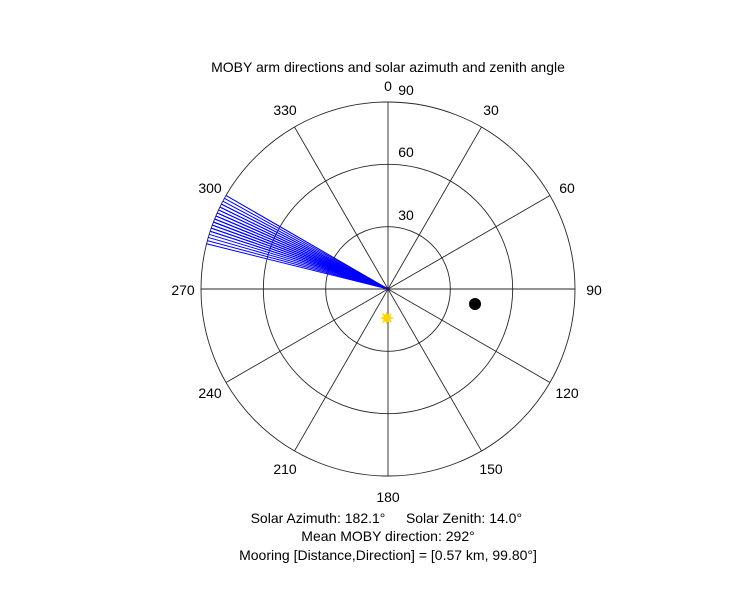 The width and height of the screenshot is (750, 600). What do you see at coordinates (210, 188) in the screenshot?
I see `theta-tick-300: 300` at bounding box center [210, 188].